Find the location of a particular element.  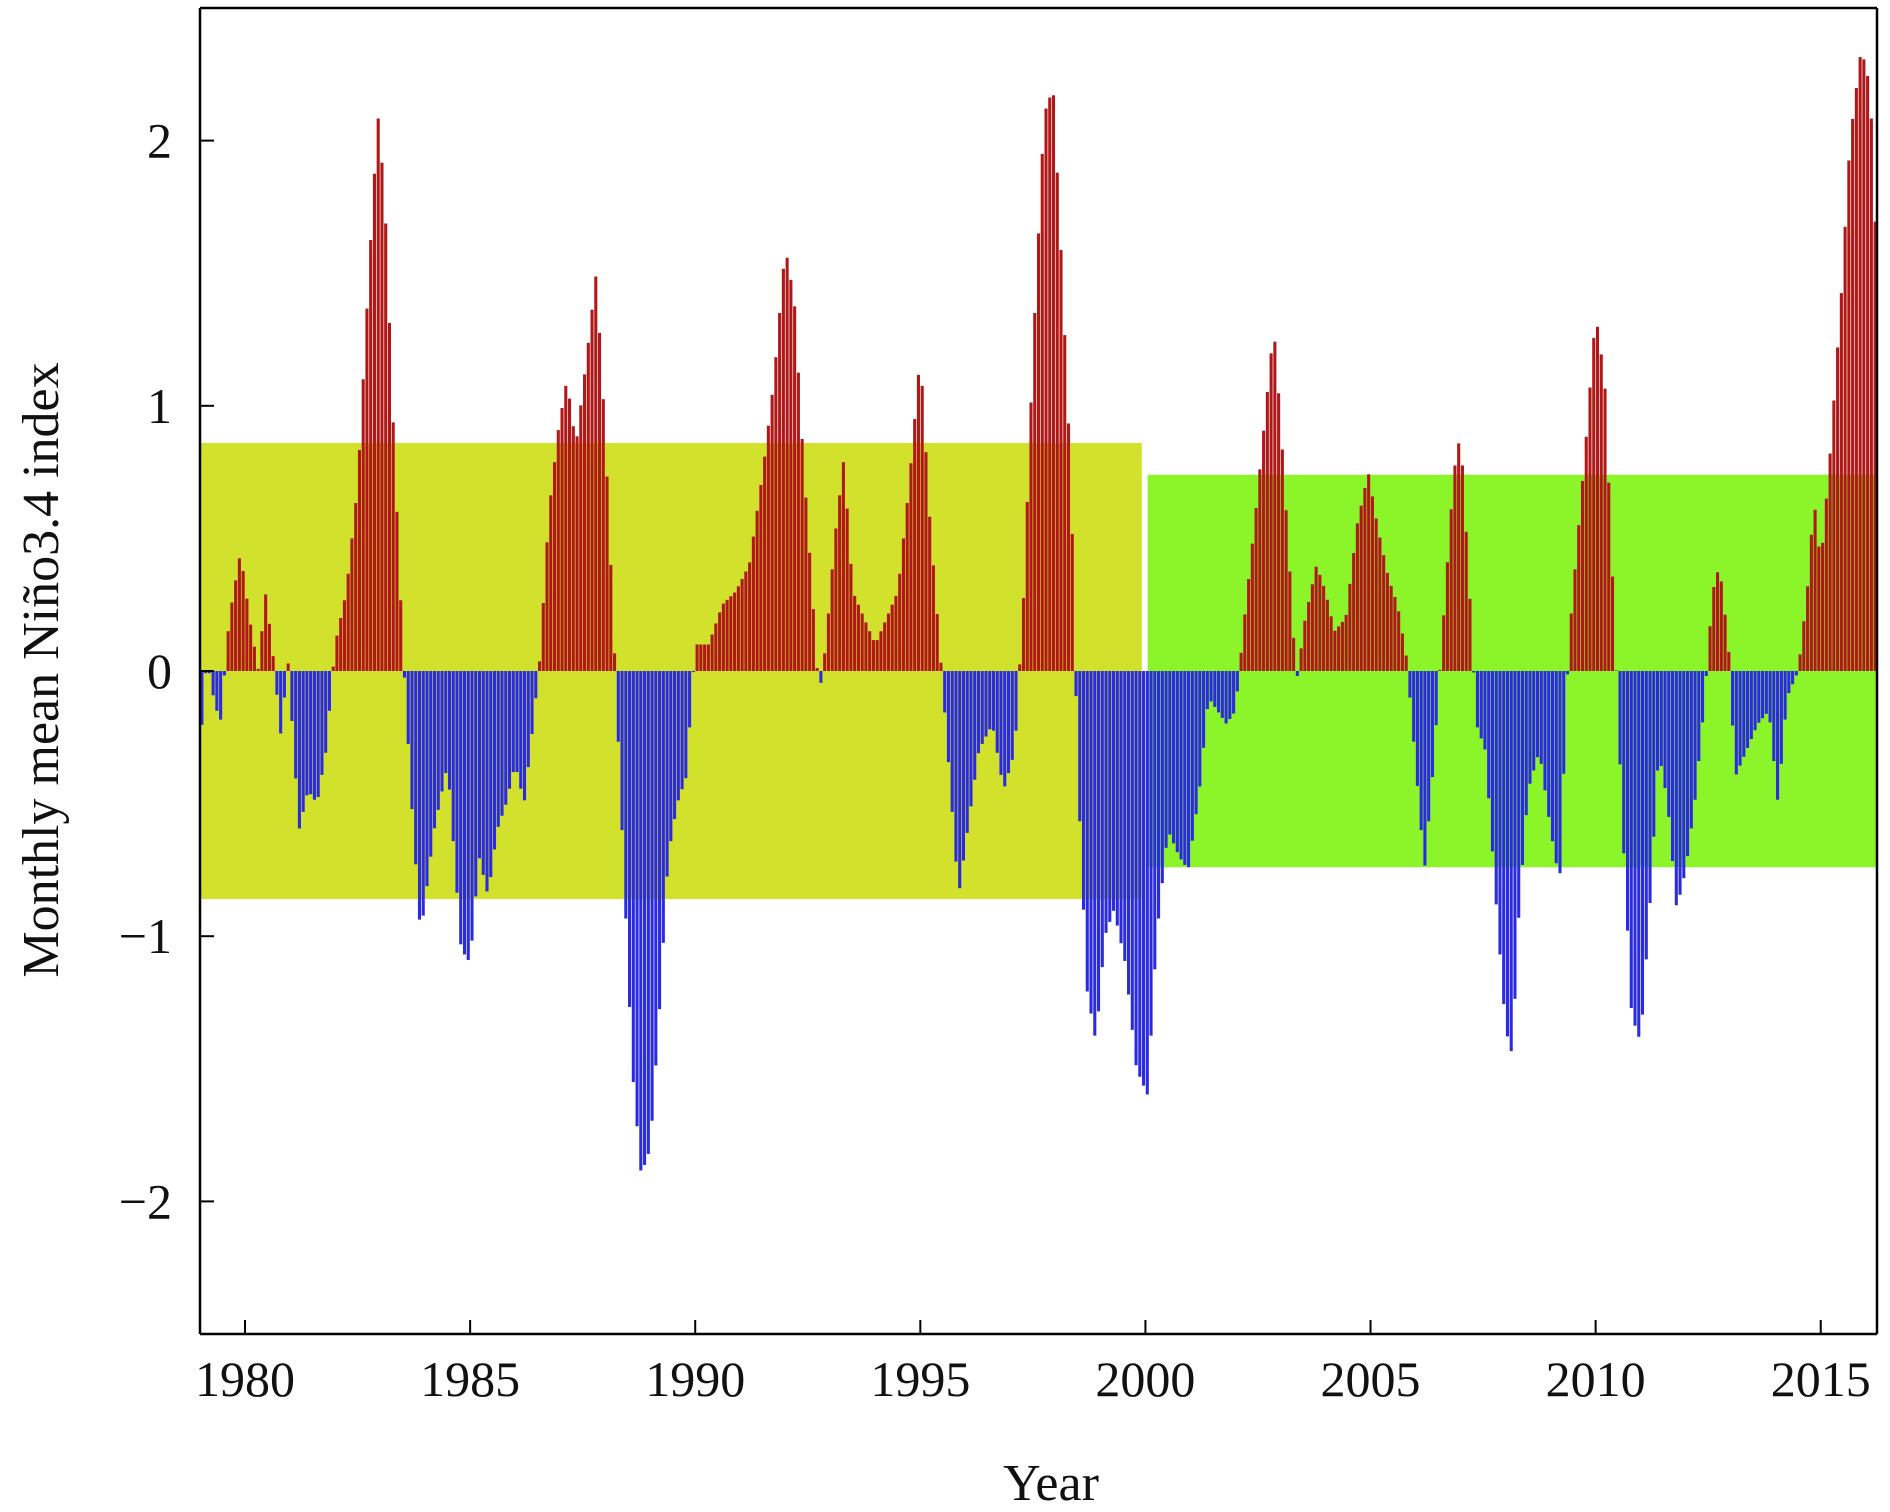

x-tick-label: 1995 is located at coordinates (920, 1379).